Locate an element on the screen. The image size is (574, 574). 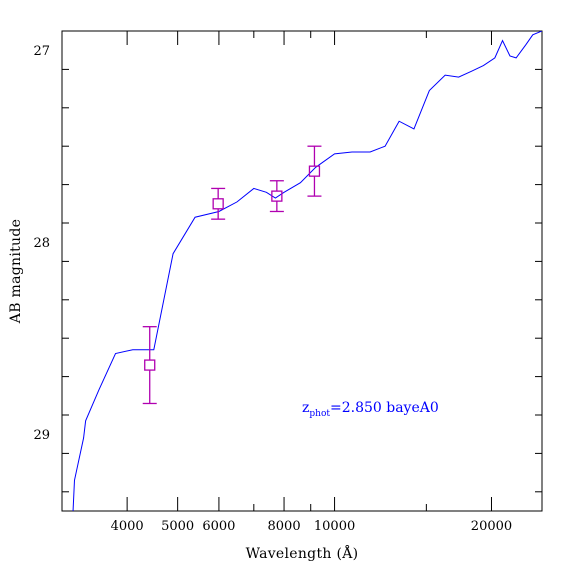
annotation-main: z is located at coordinates (305, 408).